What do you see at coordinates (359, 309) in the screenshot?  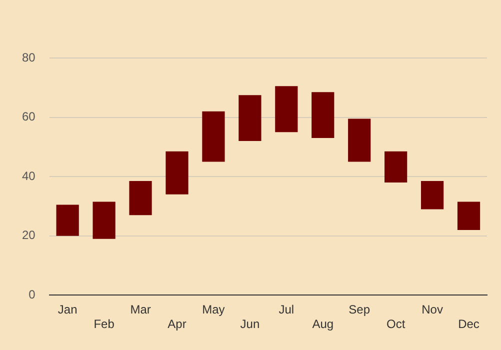 I see `x-tick-label: Sep` at bounding box center [359, 309].